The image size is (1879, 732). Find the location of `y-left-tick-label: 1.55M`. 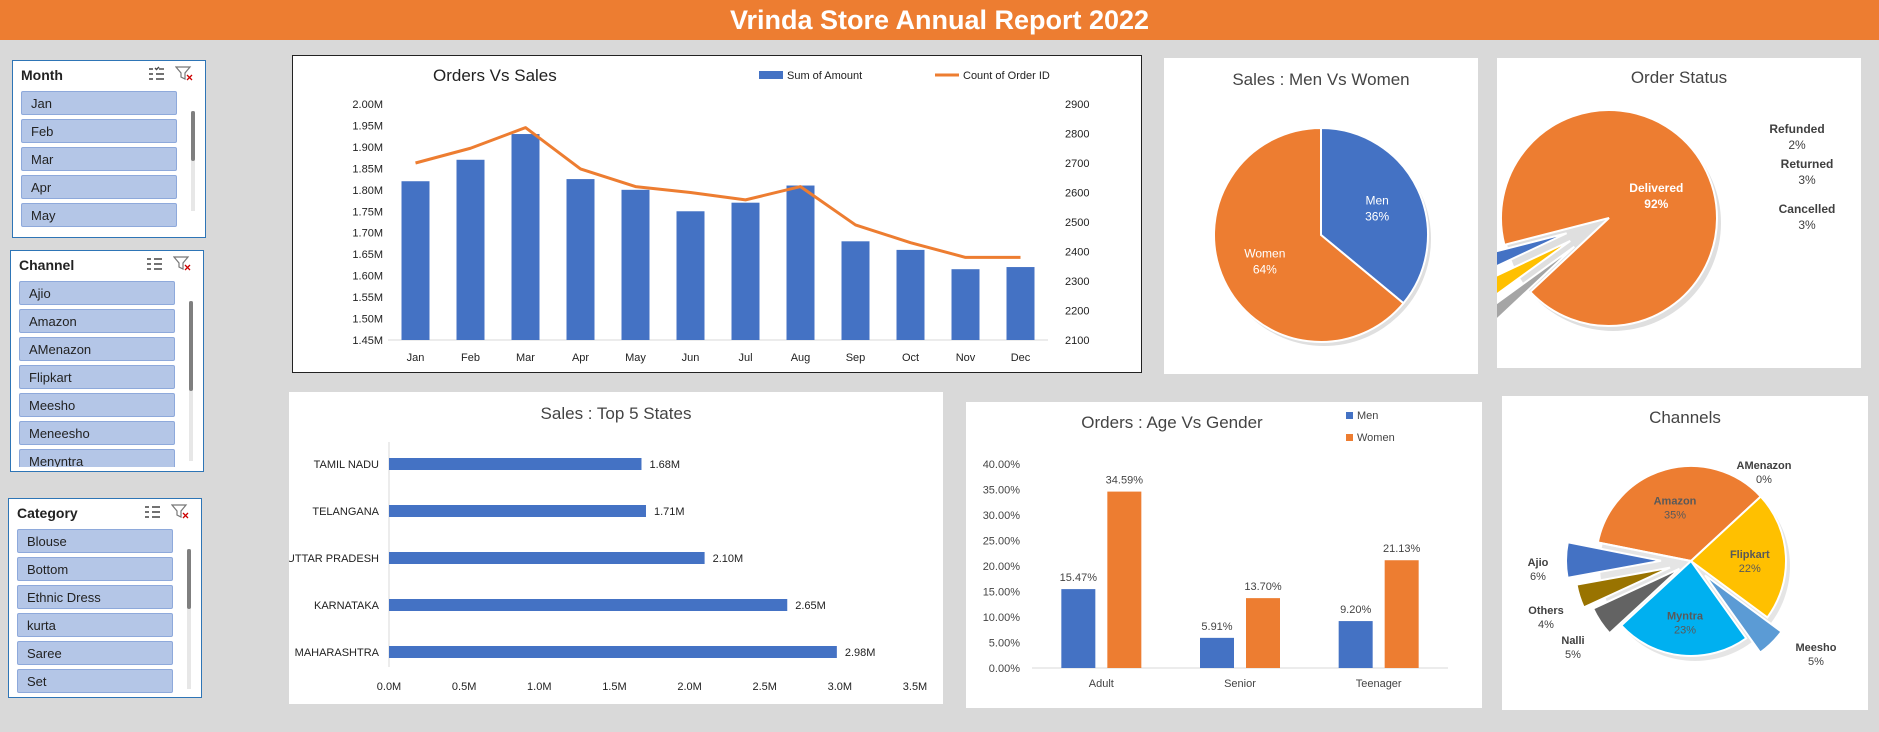

y-left-tick-label: 1.55M is located at coordinates (367, 298).